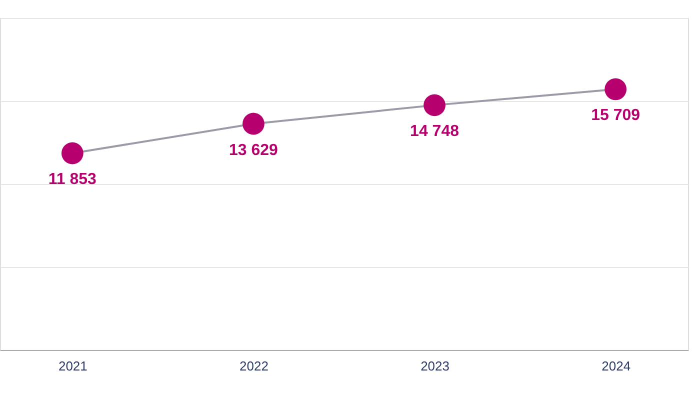 This screenshot has height=395, width=700. Describe the element at coordinates (253, 150) in the screenshot. I see `data-label: 13 629` at that location.